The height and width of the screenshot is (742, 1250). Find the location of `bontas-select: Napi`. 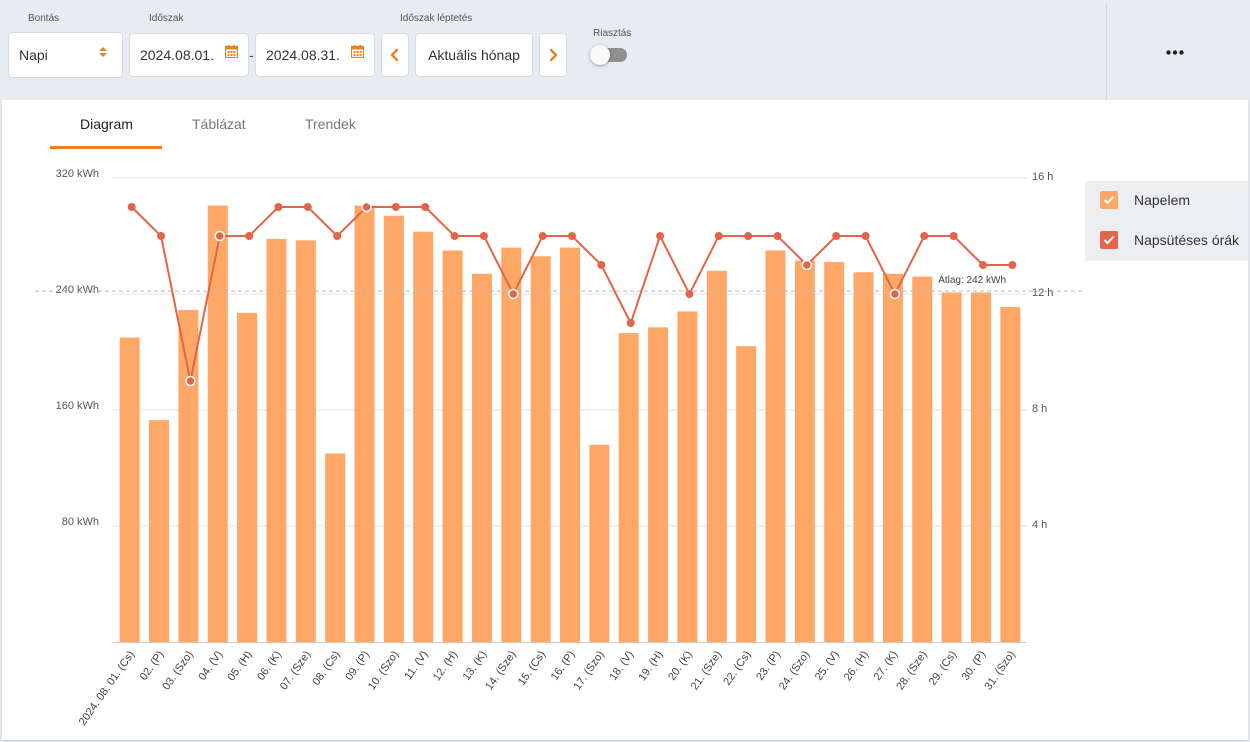

bontas-select: Napi is located at coordinates (65, 55).